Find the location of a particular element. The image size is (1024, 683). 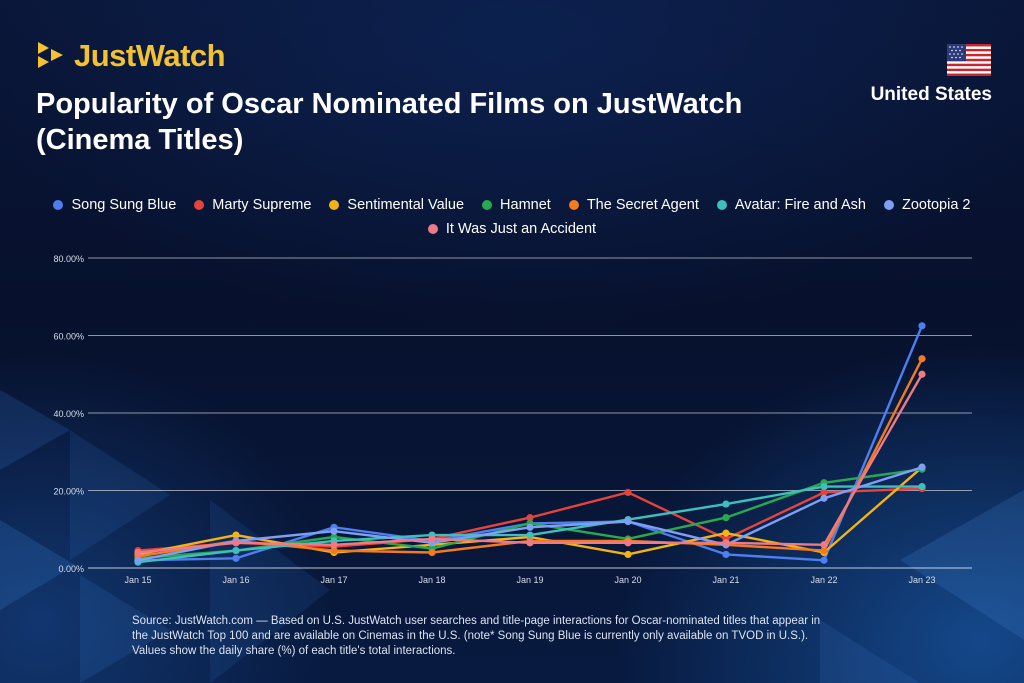

brand-name: JustWatch is located at coordinates (150, 55).